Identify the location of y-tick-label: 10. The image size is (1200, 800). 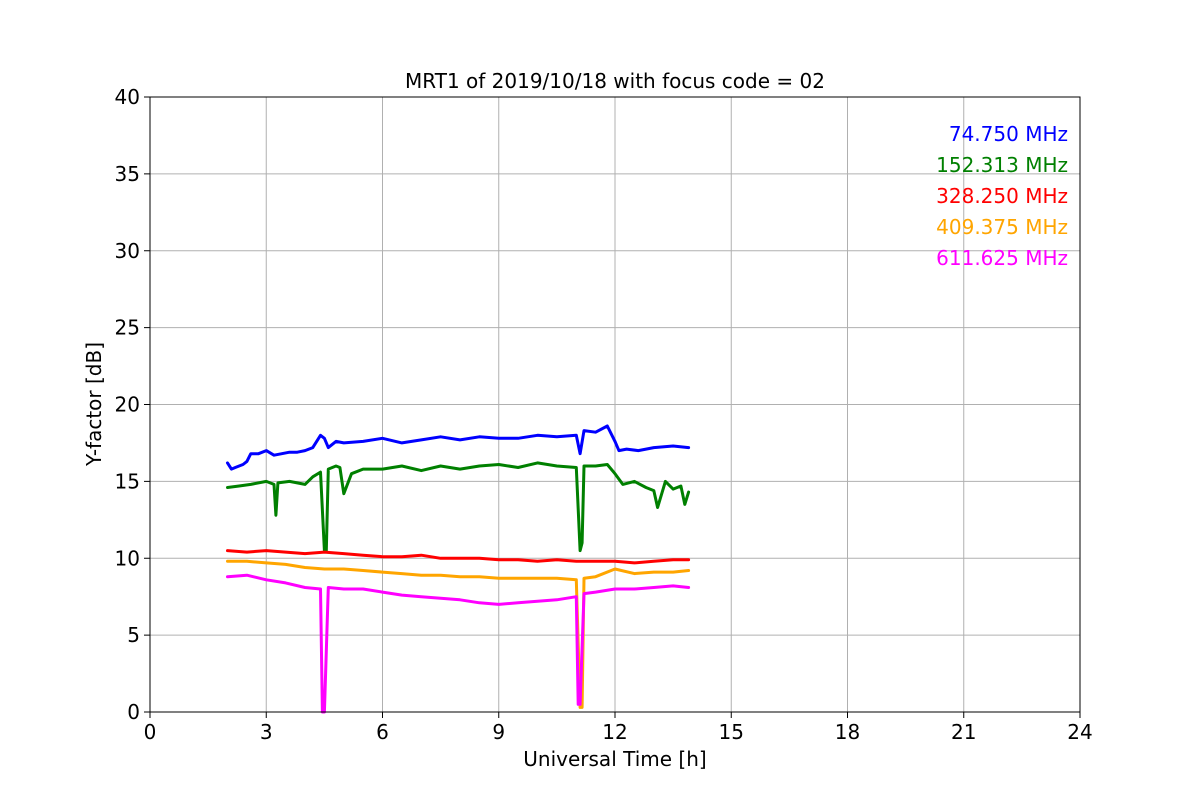
(127, 558).